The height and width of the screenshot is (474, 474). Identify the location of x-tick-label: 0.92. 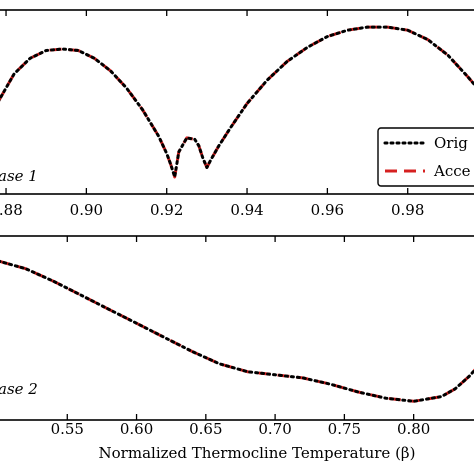
(166, 210).